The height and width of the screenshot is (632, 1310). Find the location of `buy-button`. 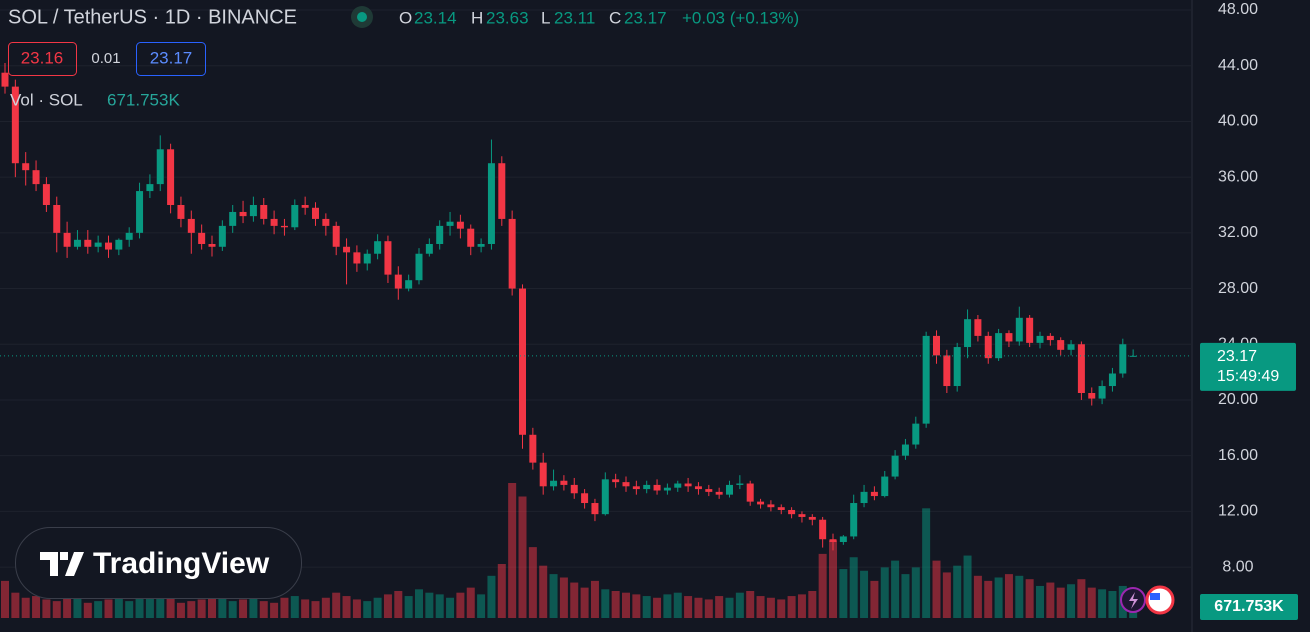

buy-button is located at coordinates (171, 59).